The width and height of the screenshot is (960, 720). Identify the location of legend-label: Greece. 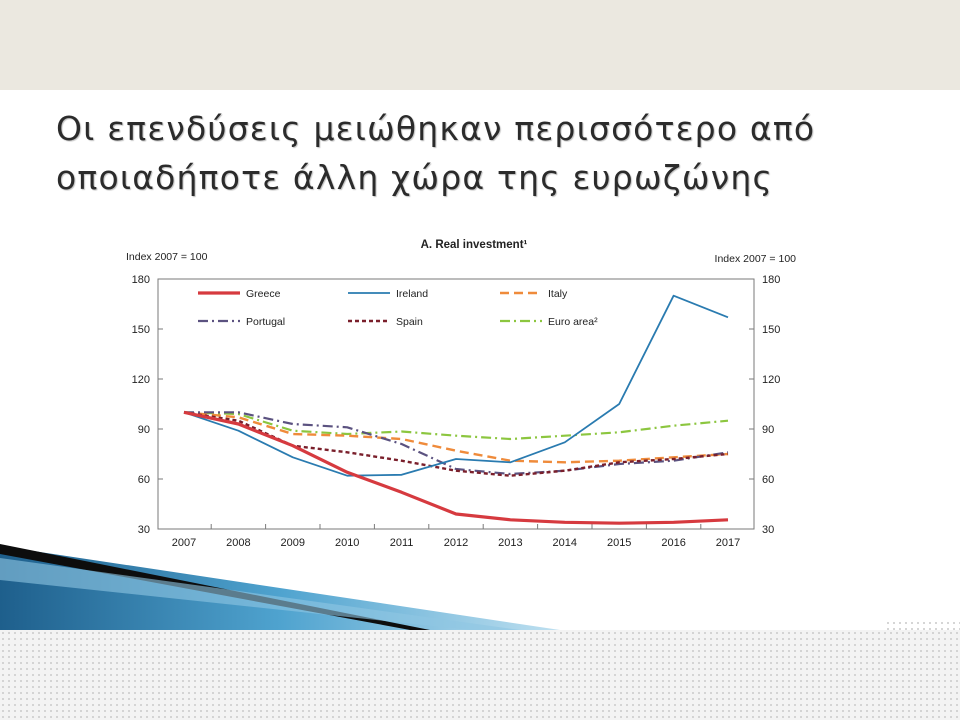
(263, 294).